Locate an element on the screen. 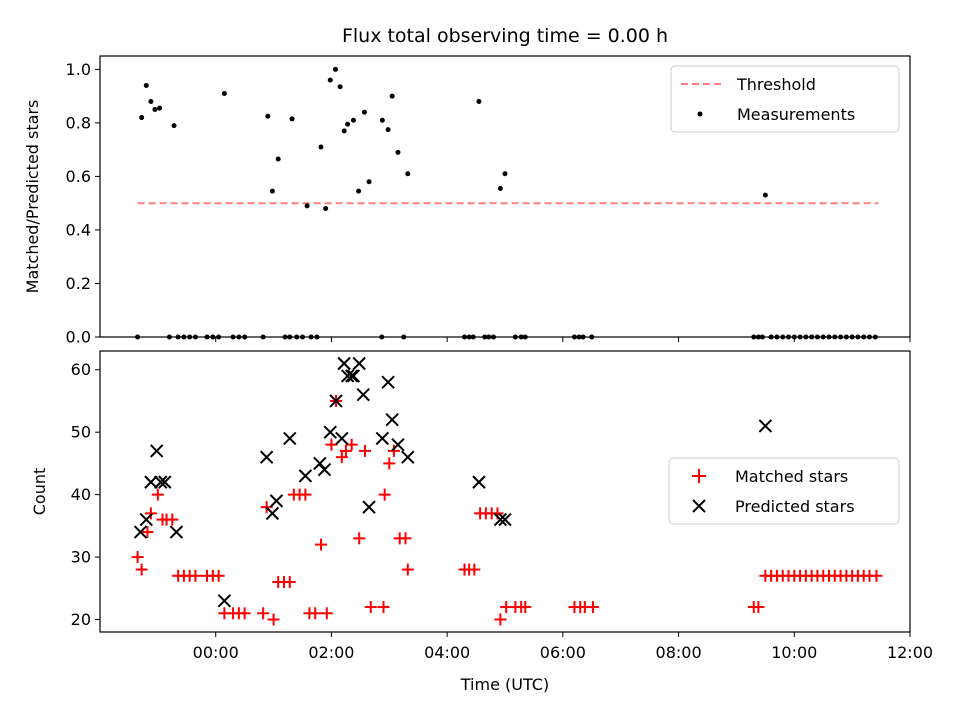  top-y-axis-label: Matched/Predicted stars is located at coordinates (32, 197).